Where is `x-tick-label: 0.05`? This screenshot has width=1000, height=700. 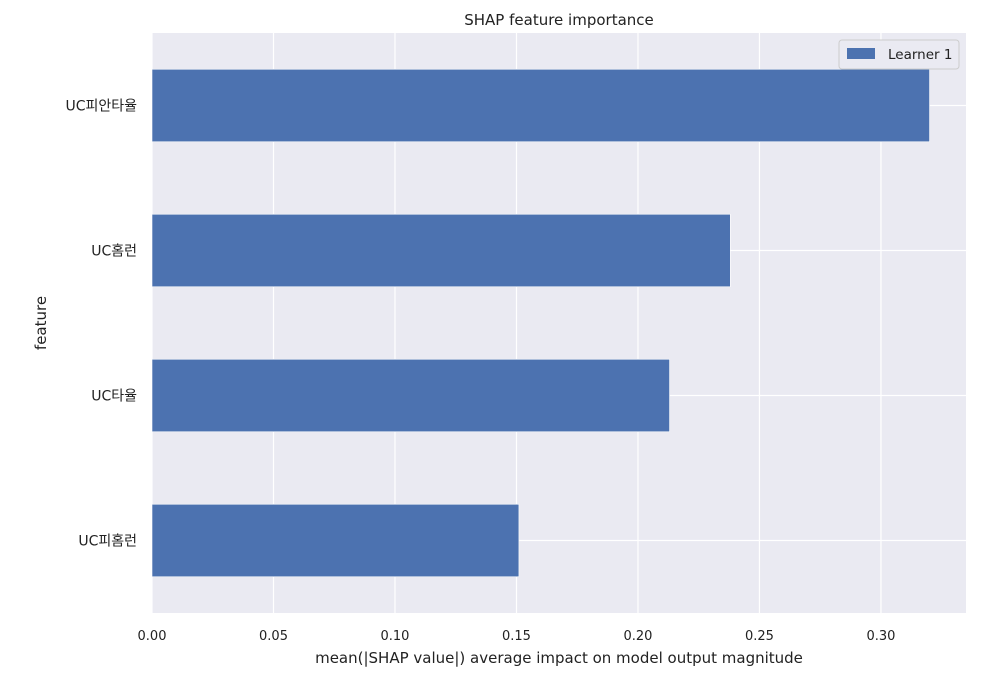 x-tick-label: 0.05 is located at coordinates (273, 636).